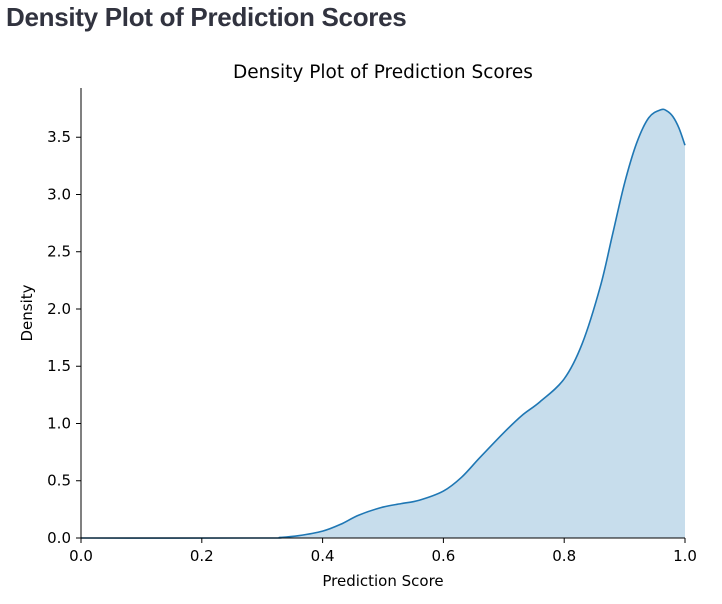  Describe the element at coordinates (27, 312) in the screenshot. I see `y-axis-label: Density` at that location.